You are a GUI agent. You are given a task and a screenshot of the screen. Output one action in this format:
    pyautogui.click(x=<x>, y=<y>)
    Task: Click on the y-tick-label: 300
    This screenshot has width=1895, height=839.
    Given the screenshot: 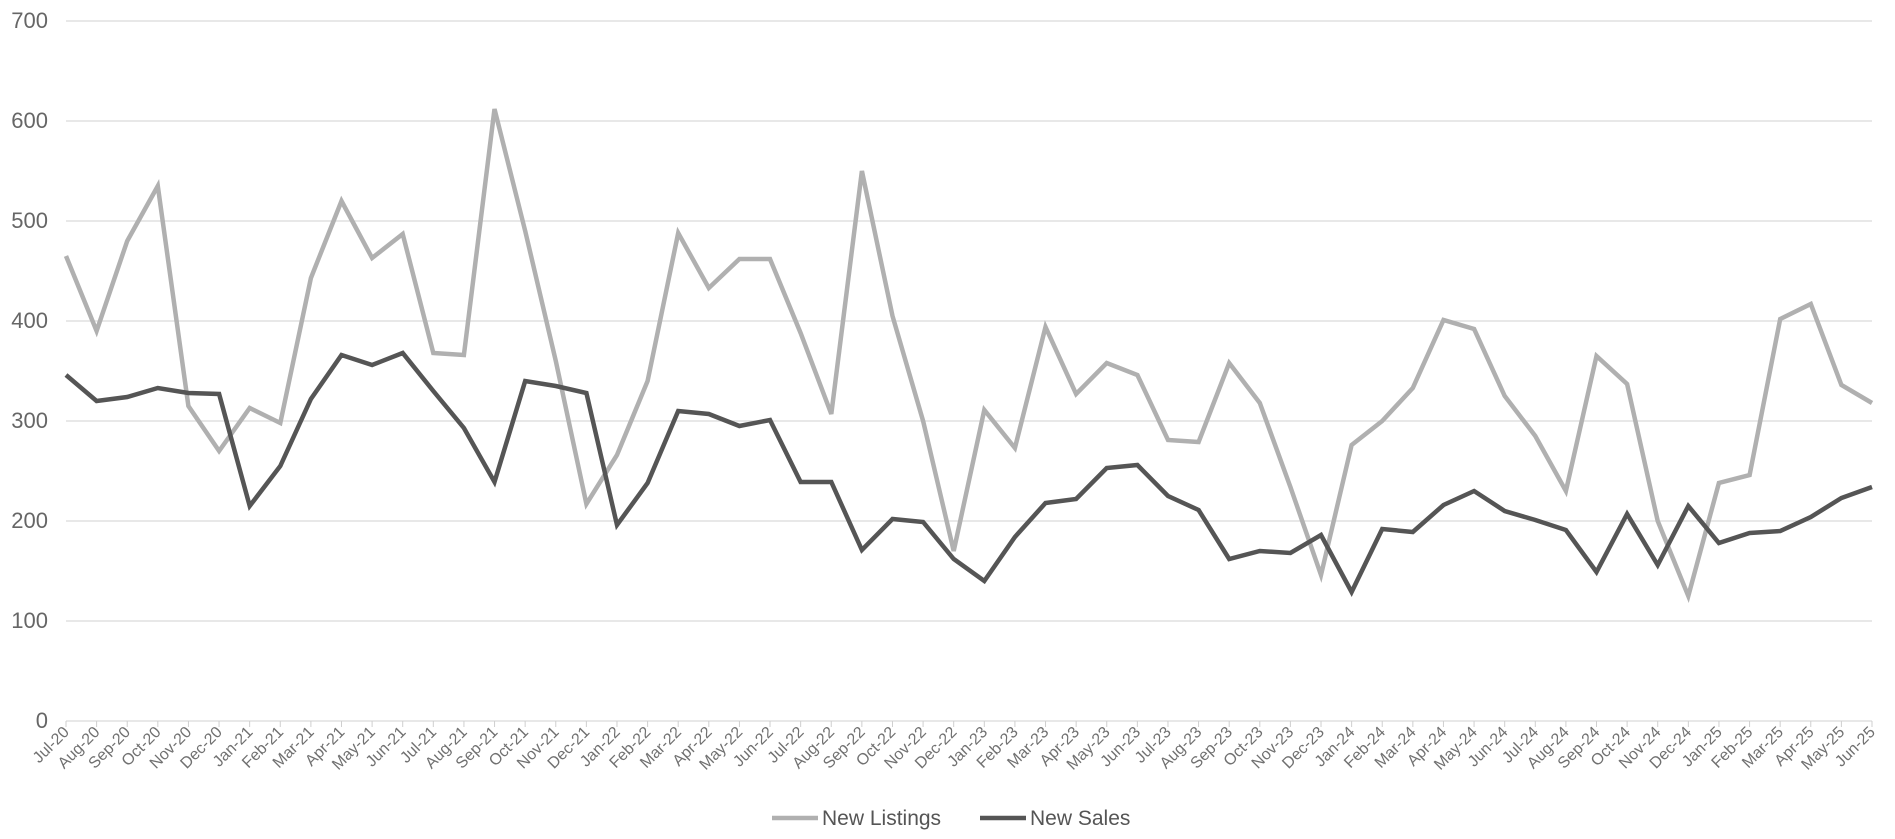 What is the action you would take?
    pyautogui.click(x=29, y=420)
    